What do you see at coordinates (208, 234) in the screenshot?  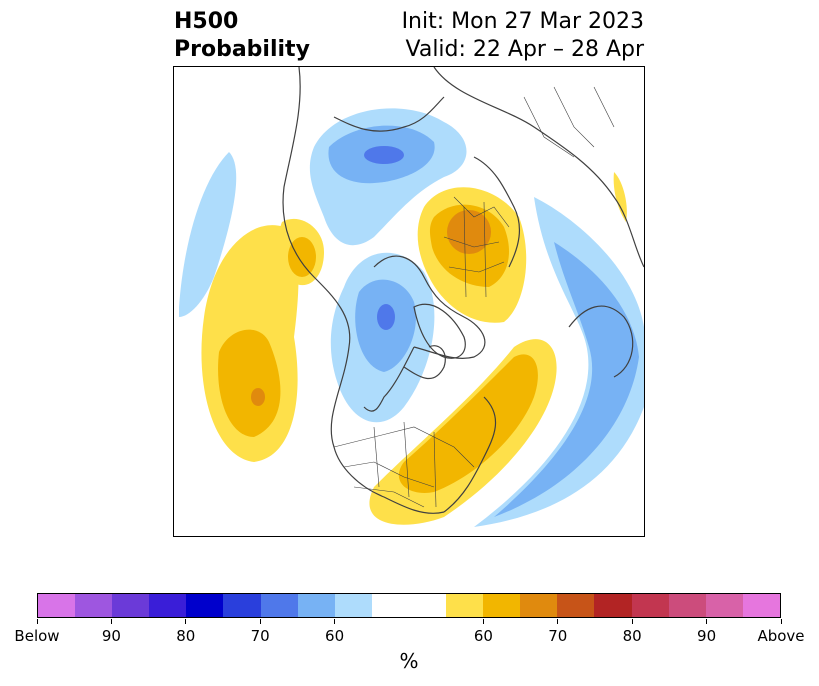 I see `anomaly-pacific-below-weak` at bounding box center [208, 234].